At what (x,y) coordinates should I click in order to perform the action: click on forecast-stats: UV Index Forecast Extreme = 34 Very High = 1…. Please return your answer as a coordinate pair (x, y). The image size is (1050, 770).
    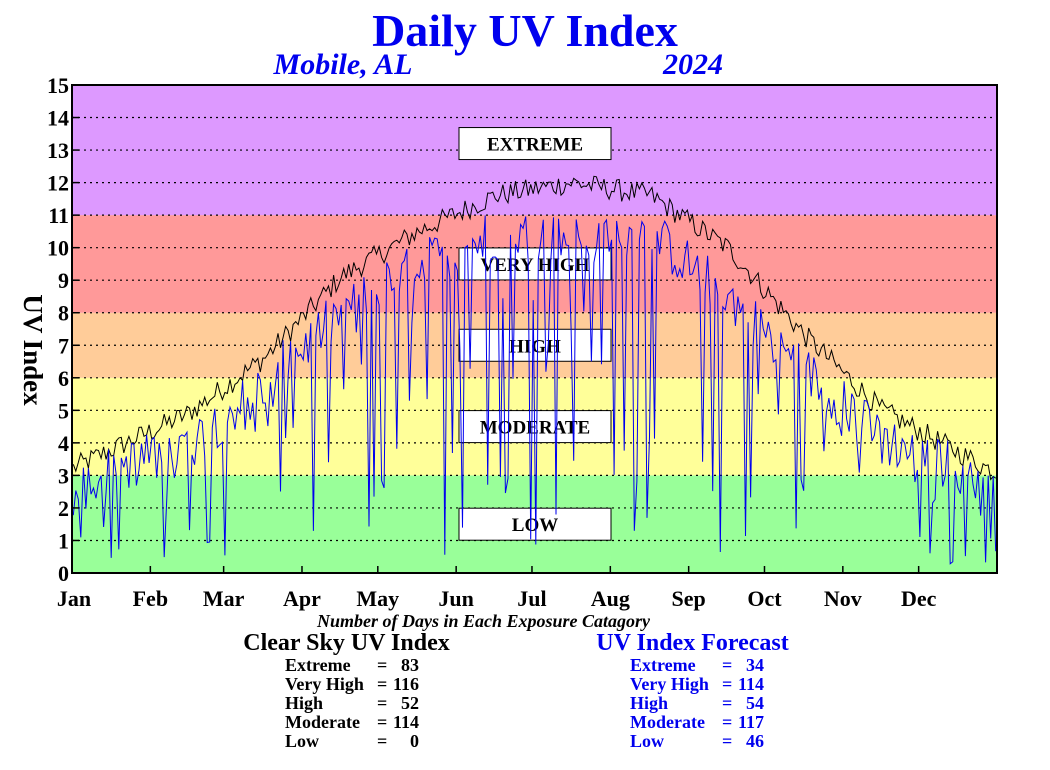
    Looking at the image, I should click on (692, 690).